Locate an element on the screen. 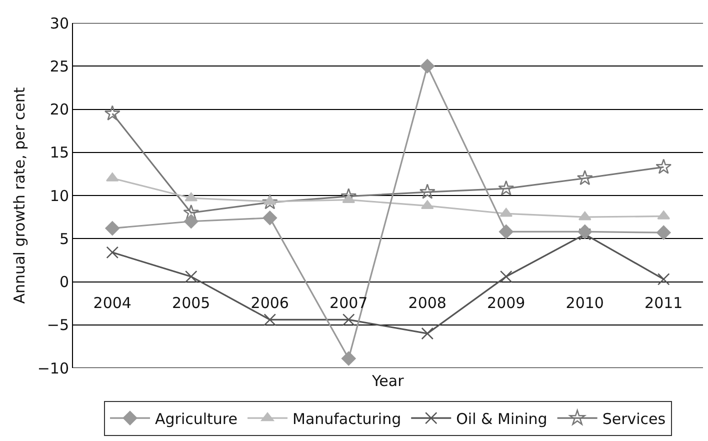  y-axis-title: Annual growth rate, per cent is located at coordinates (19, 195).